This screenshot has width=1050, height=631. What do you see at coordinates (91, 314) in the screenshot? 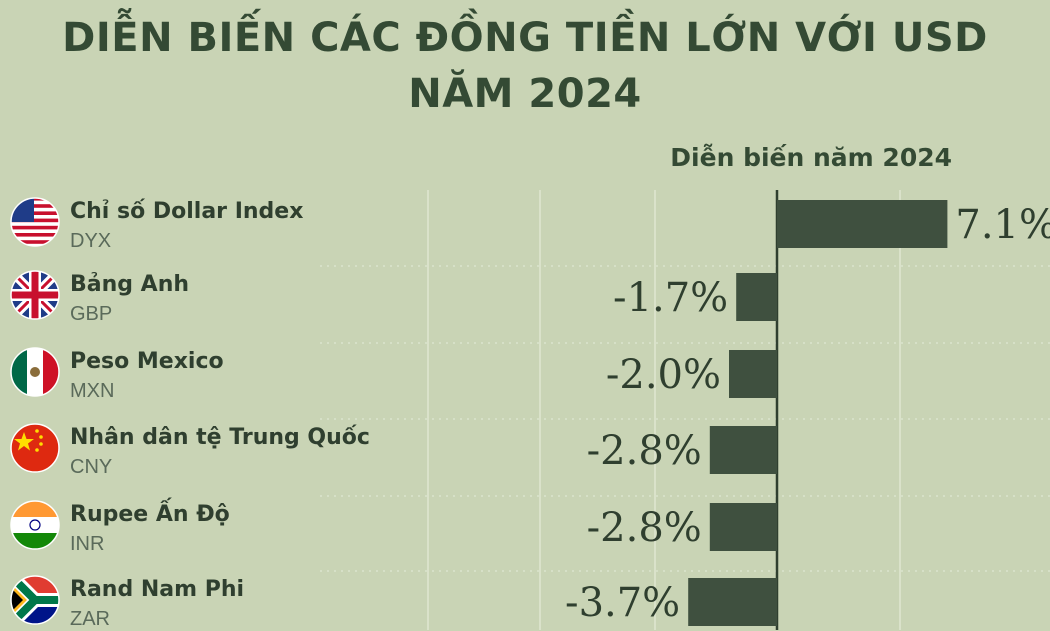
I see `currency-code: GBP` at bounding box center [91, 314].